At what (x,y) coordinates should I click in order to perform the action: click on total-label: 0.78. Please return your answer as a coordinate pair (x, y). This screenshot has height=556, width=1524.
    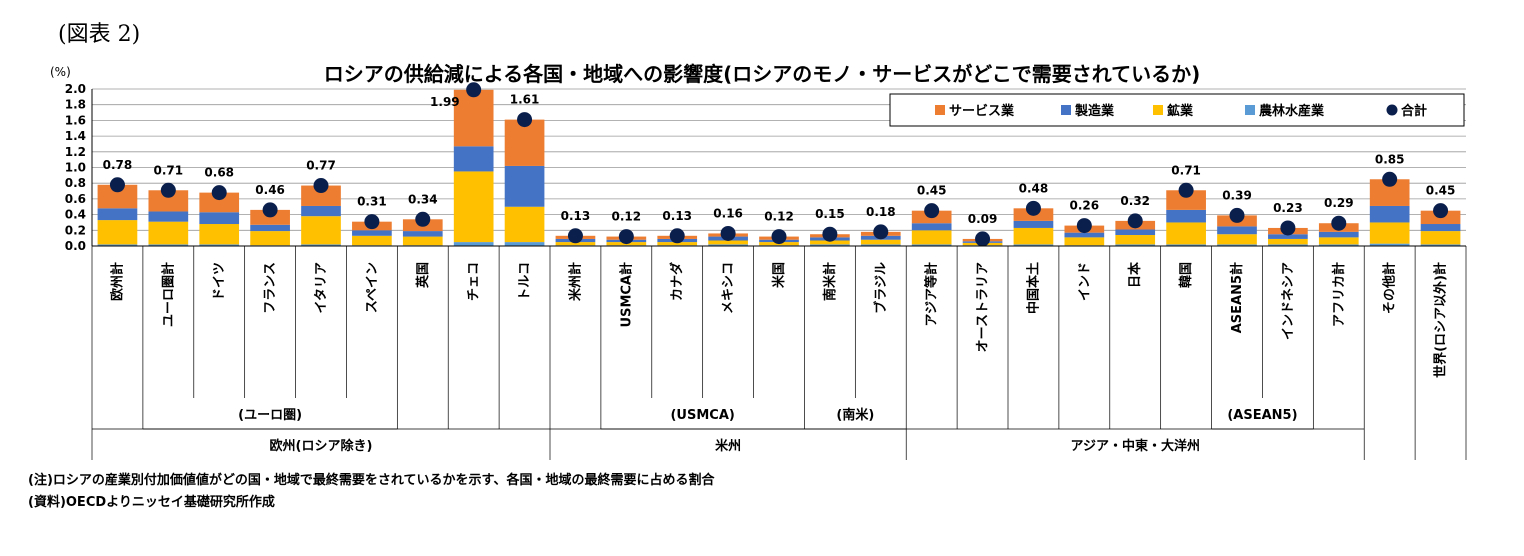
    Looking at the image, I should click on (118, 165).